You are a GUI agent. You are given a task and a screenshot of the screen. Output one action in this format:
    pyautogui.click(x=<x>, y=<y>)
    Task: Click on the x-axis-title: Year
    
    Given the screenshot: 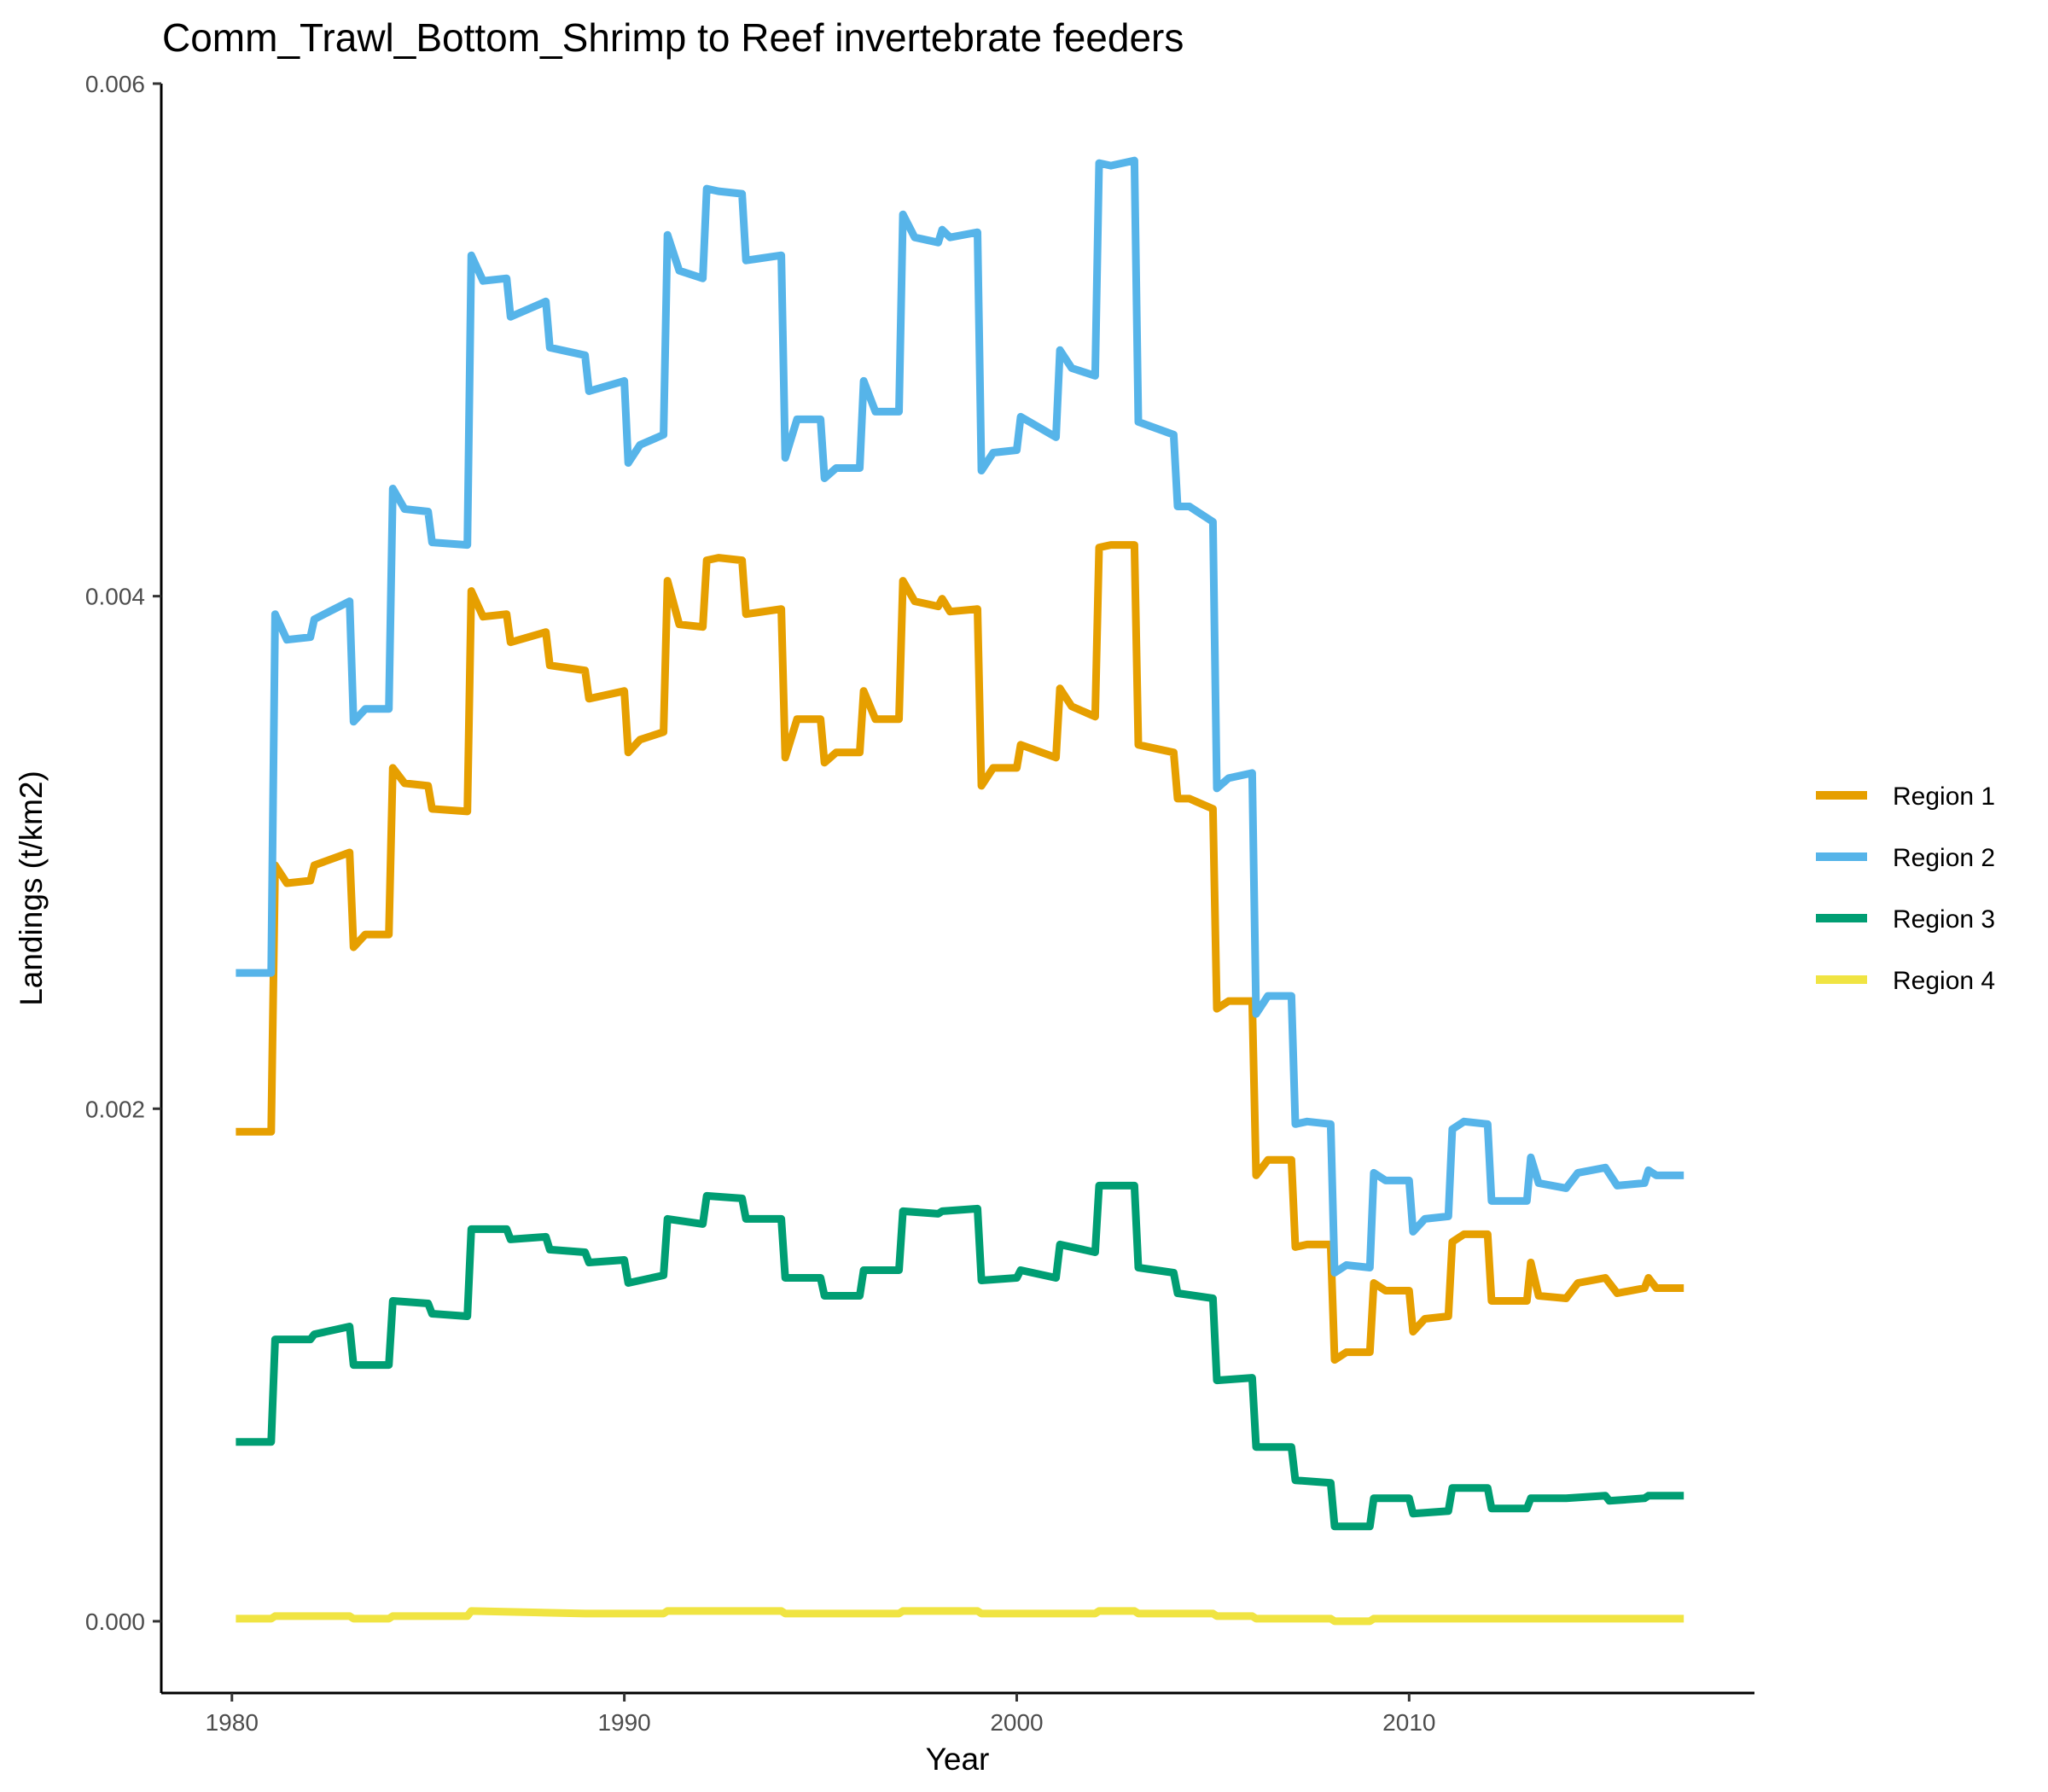 What is the action you would take?
    pyautogui.click(x=958, y=1759)
    